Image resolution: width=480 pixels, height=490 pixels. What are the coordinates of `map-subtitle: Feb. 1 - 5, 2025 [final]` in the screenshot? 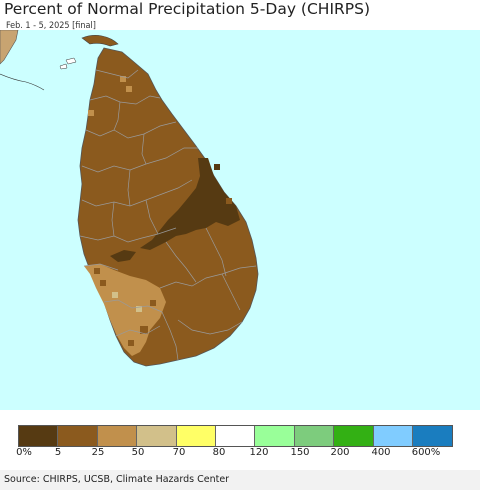 It's located at (51, 26).